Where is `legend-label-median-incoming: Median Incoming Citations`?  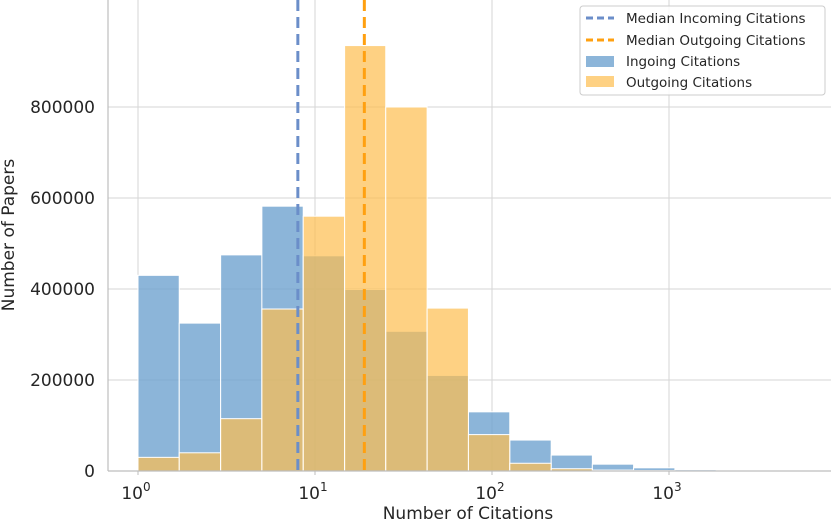 legend-label-median-incoming: Median Incoming Citations is located at coordinates (716, 19).